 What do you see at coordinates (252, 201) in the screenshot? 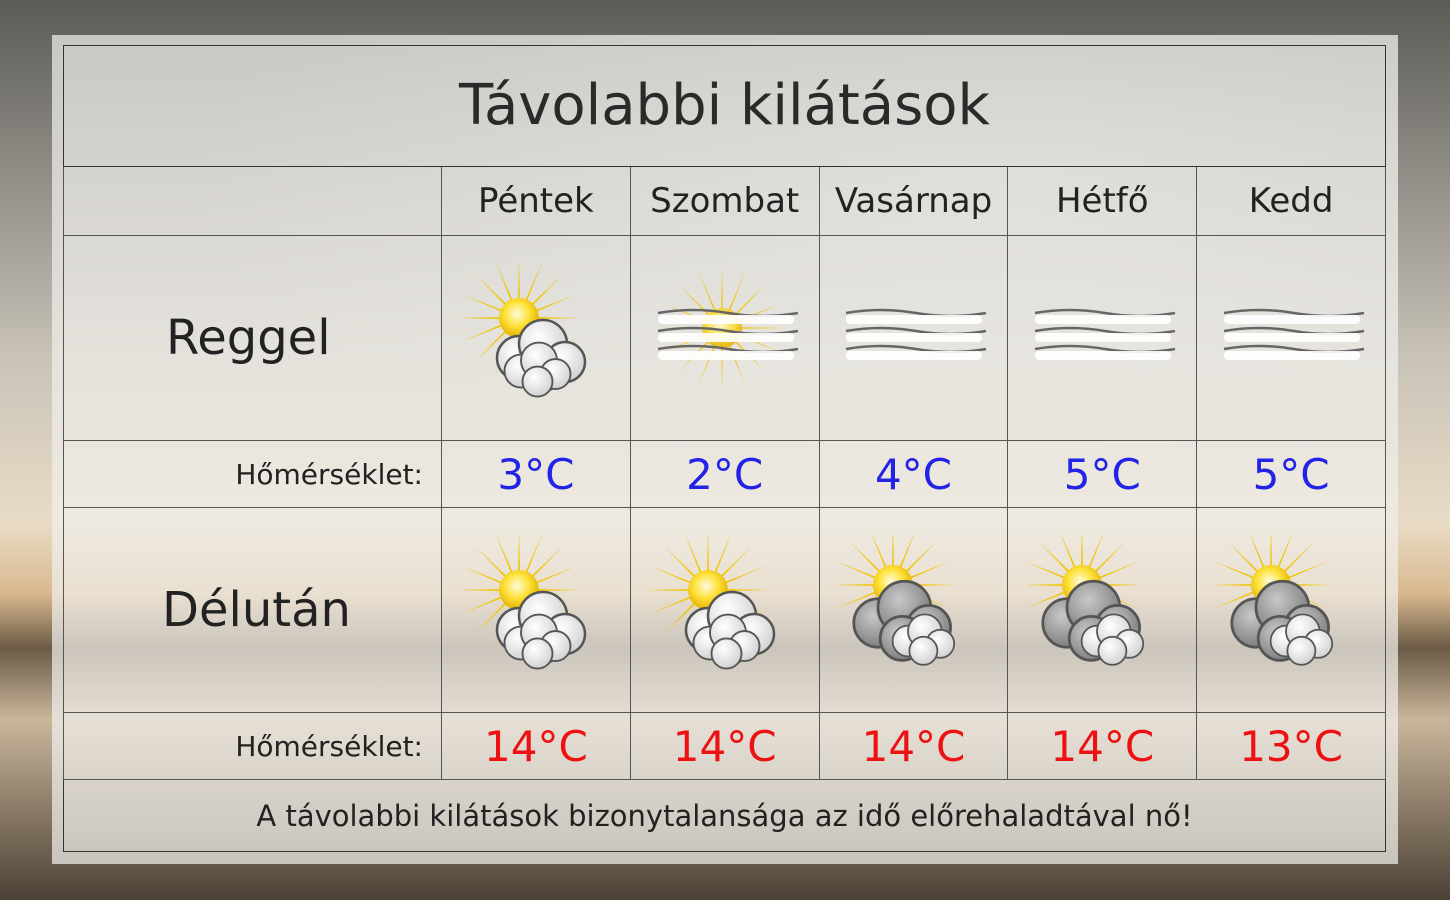
I see `corner-cell` at bounding box center [252, 201].